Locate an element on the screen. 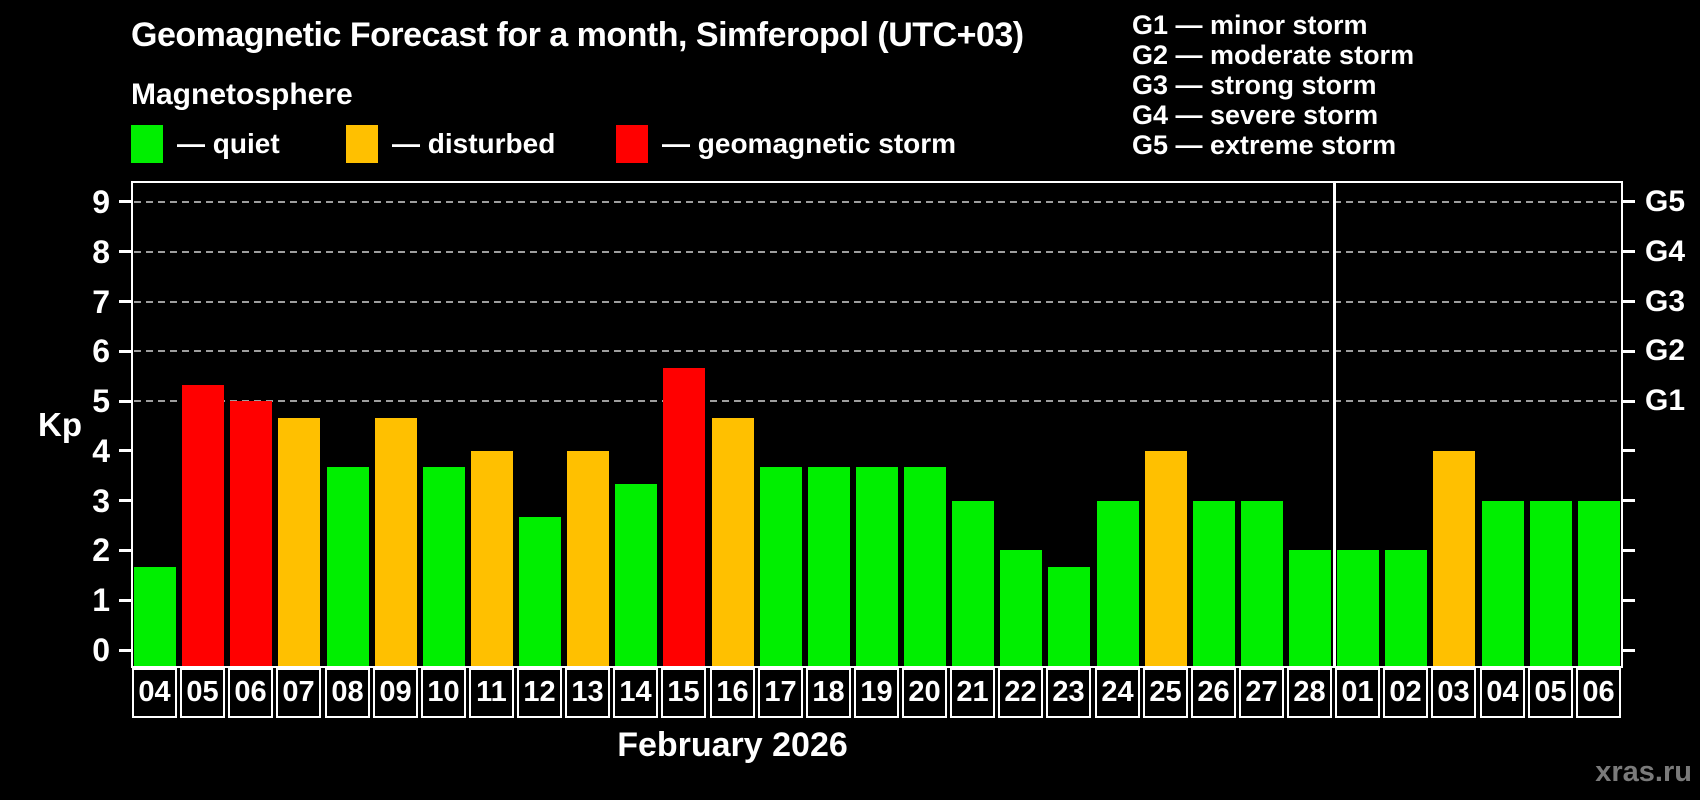 The width and height of the screenshot is (1700, 800). y-tick-label: 2 is located at coordinates (101, 550).